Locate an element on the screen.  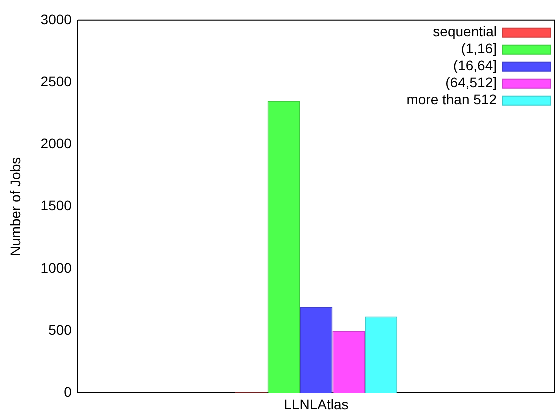
y-tick-label: 2500 is located at coordinates (56, 81).